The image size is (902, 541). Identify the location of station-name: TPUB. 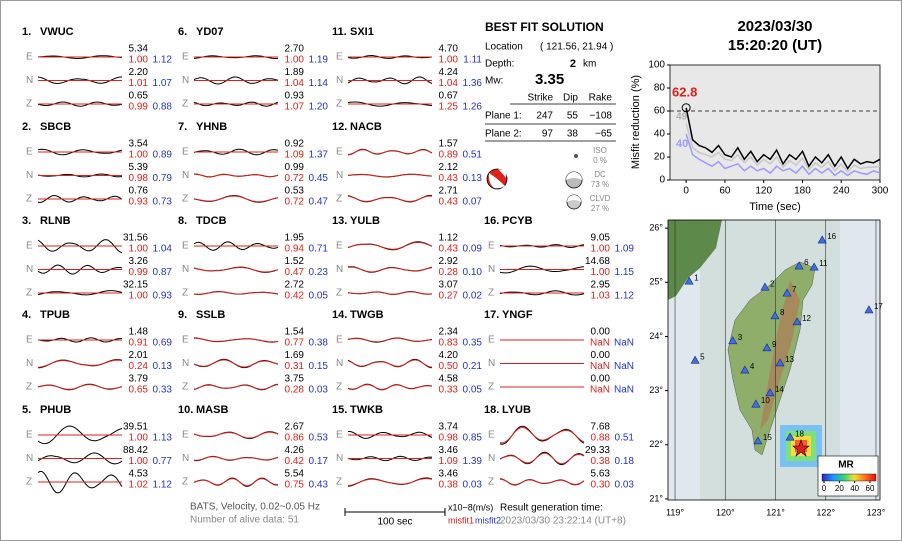
(55, 315).